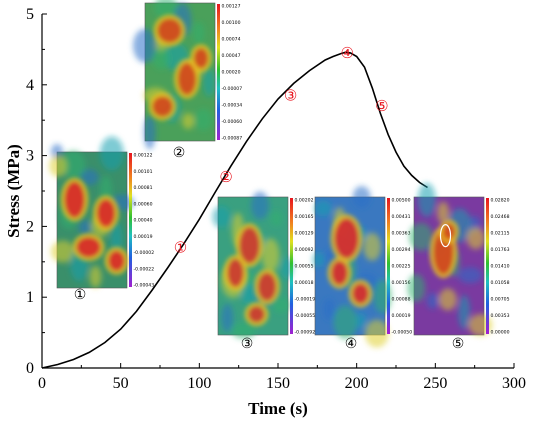  What do you see at coordinates (304, 283) in the screenshot?
I see `colorbar-label: 0.00018` at bounding box center [304, 283].